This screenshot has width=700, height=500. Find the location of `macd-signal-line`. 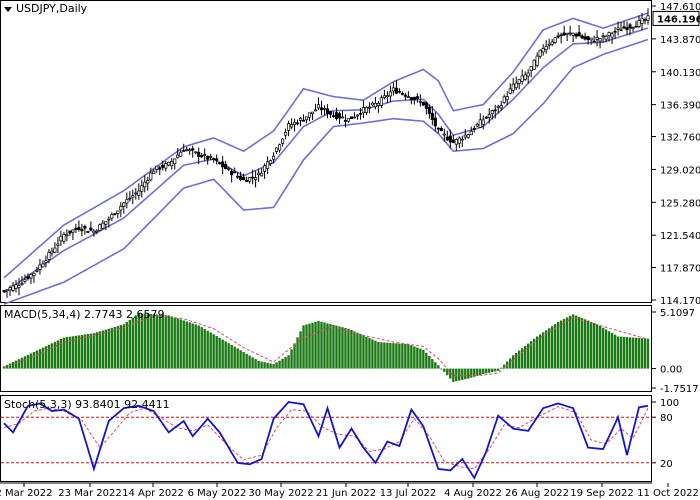

macd-signal-line is located at coordinates (326, 345).